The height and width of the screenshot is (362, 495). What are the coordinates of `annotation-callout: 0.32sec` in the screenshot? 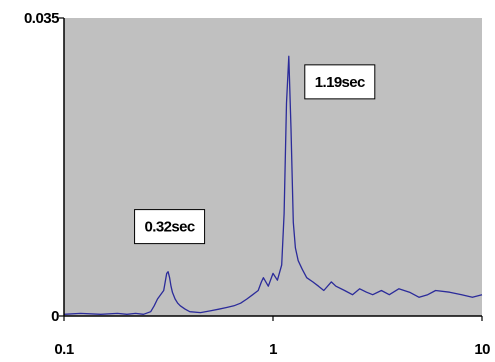 It's located at (170, 227).